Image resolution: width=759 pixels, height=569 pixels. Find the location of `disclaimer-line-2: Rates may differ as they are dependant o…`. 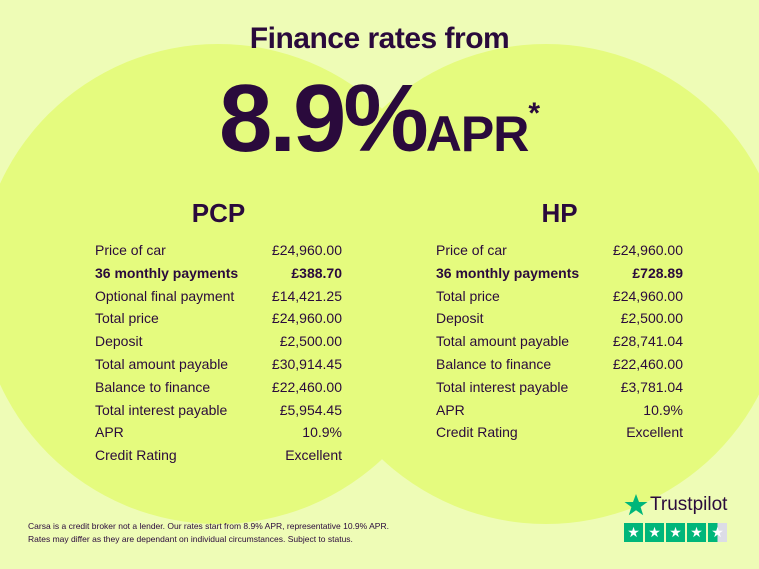

disclaimer-line-2: Rates may differ as they are dependant o… is located at coordinates (190, 539).